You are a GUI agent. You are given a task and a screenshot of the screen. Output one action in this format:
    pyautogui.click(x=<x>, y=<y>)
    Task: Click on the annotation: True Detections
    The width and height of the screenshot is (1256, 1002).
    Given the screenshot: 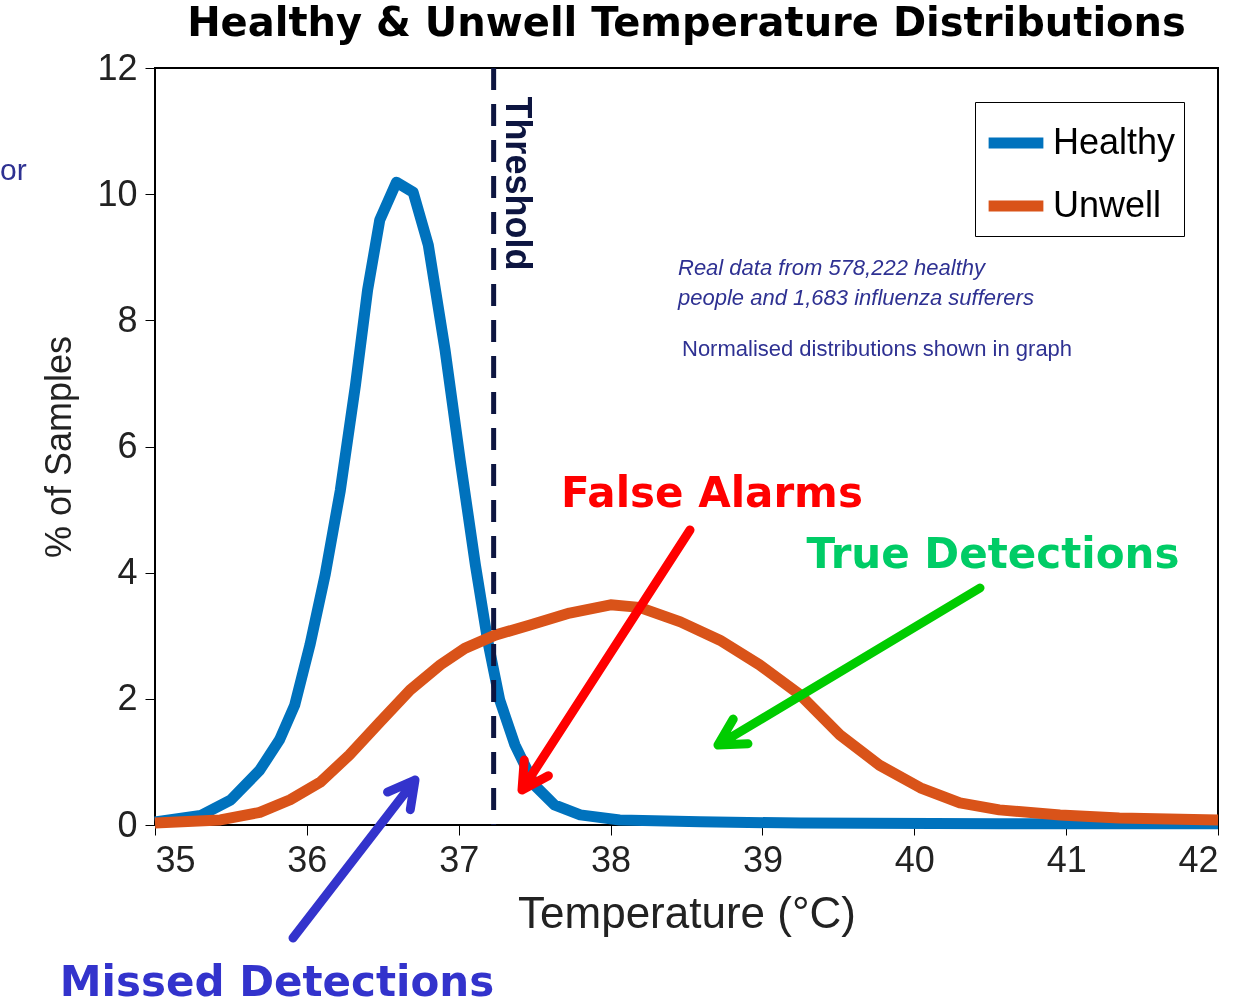 What is the action you would take?
    pyautogui.click(x=993, y=553)
    